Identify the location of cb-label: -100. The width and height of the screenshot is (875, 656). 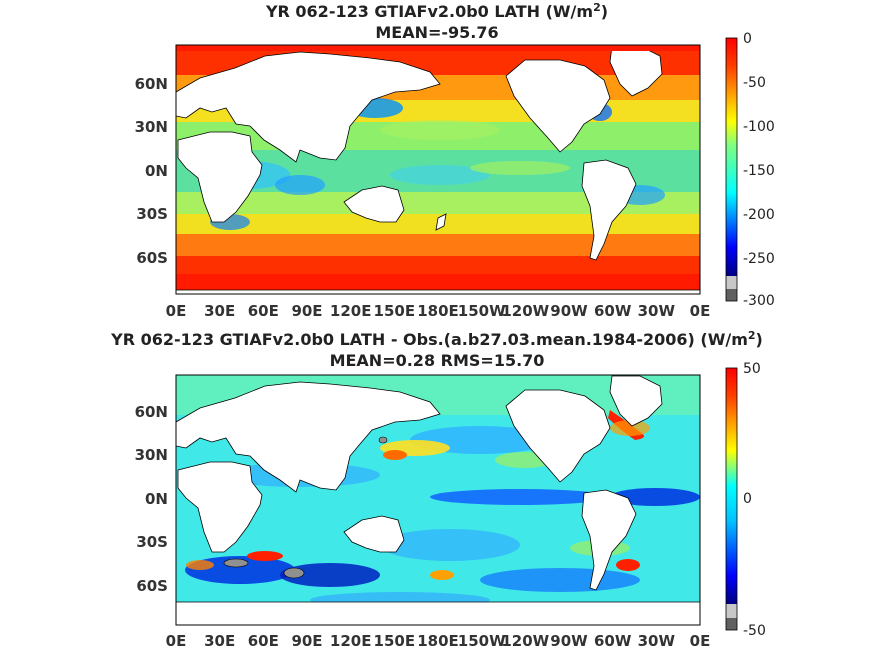
(759, 127).